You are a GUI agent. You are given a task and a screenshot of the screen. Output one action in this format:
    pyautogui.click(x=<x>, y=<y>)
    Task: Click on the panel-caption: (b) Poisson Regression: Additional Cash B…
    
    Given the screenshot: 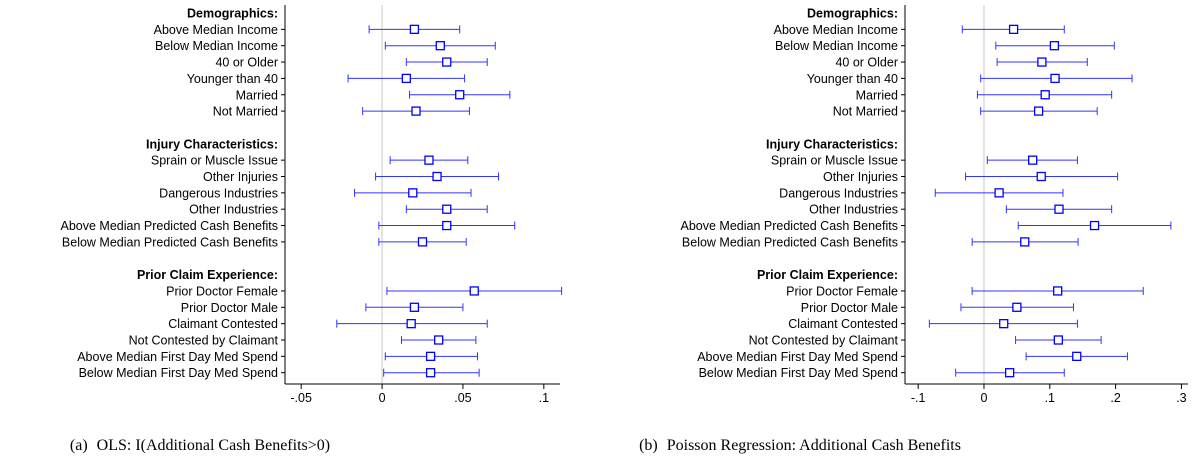 What is the action you would take?
    pyautogui.click(x=800, y=445)
    